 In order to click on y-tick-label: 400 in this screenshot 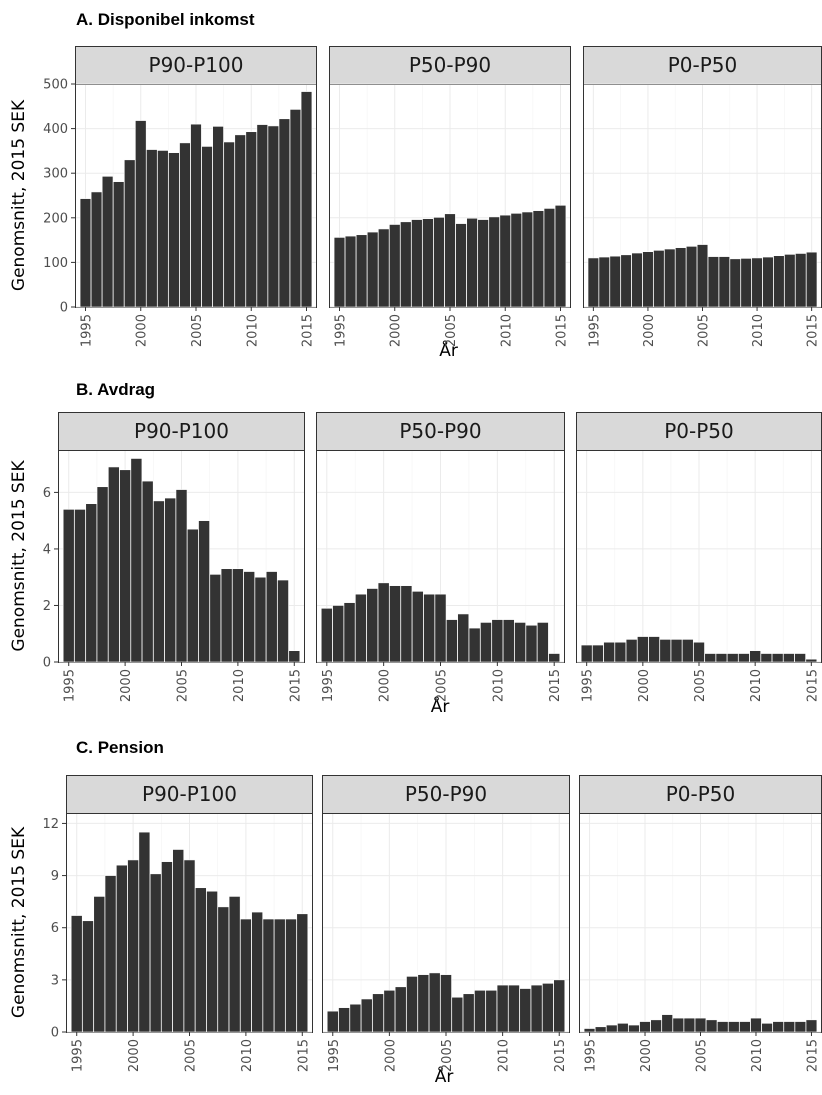, I will do `click(55, 129)`.